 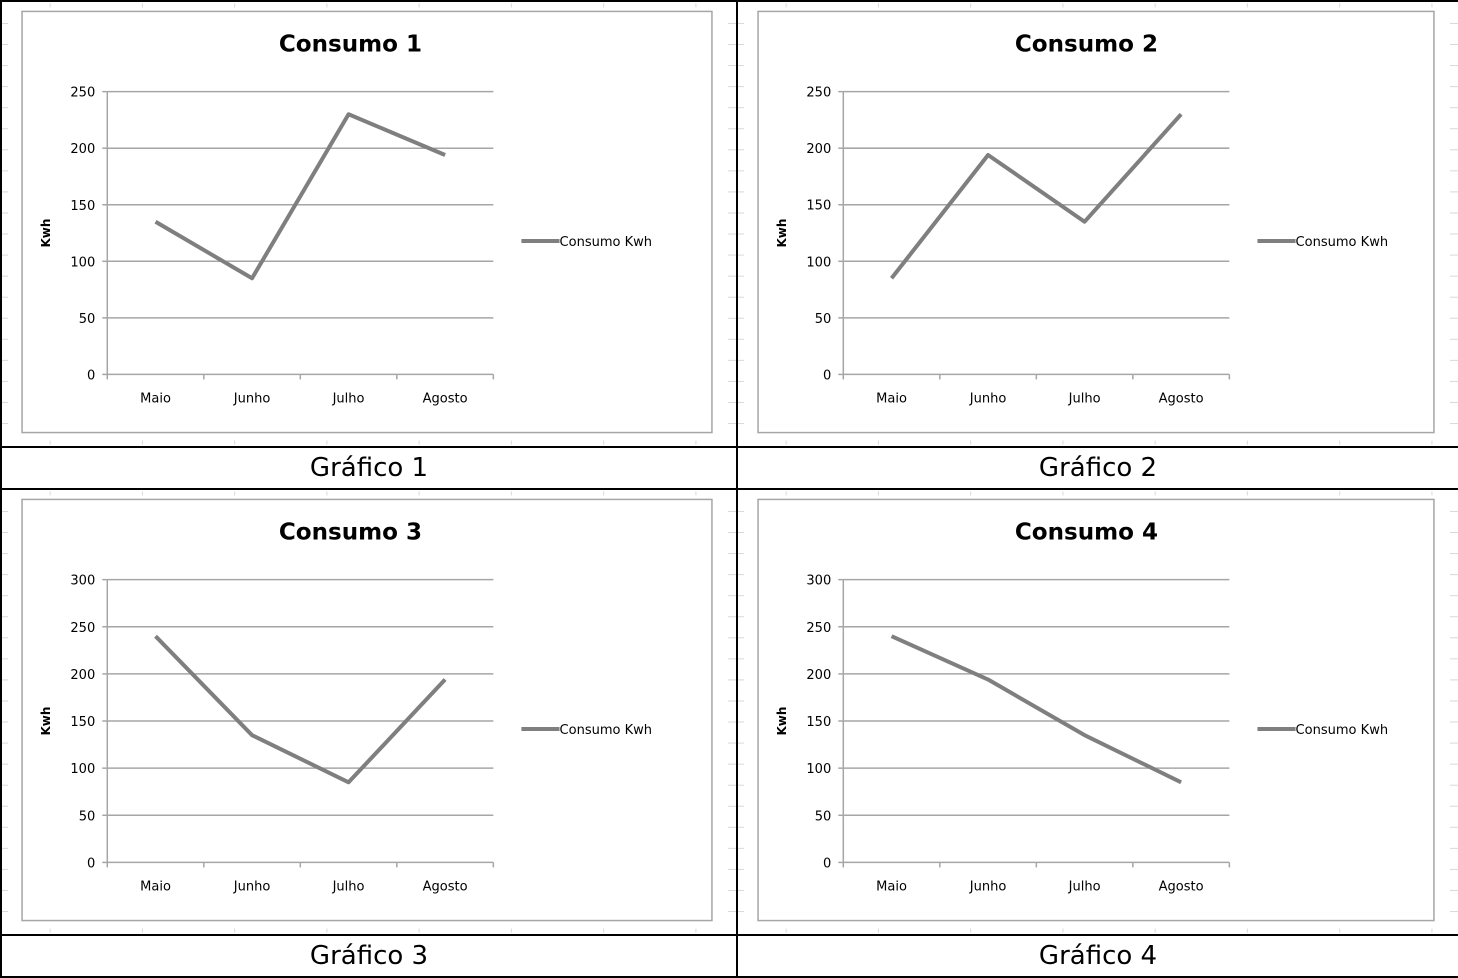 I want to click on caption-1: Gráfico 1, so click(x=369, y=468).